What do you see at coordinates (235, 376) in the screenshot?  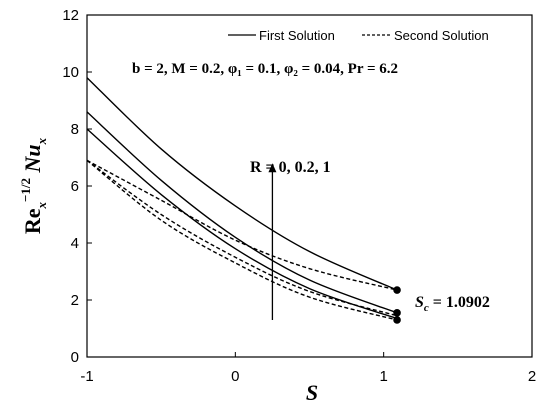 I see `x-tick-label: 0` at bounding box center [235, 376].